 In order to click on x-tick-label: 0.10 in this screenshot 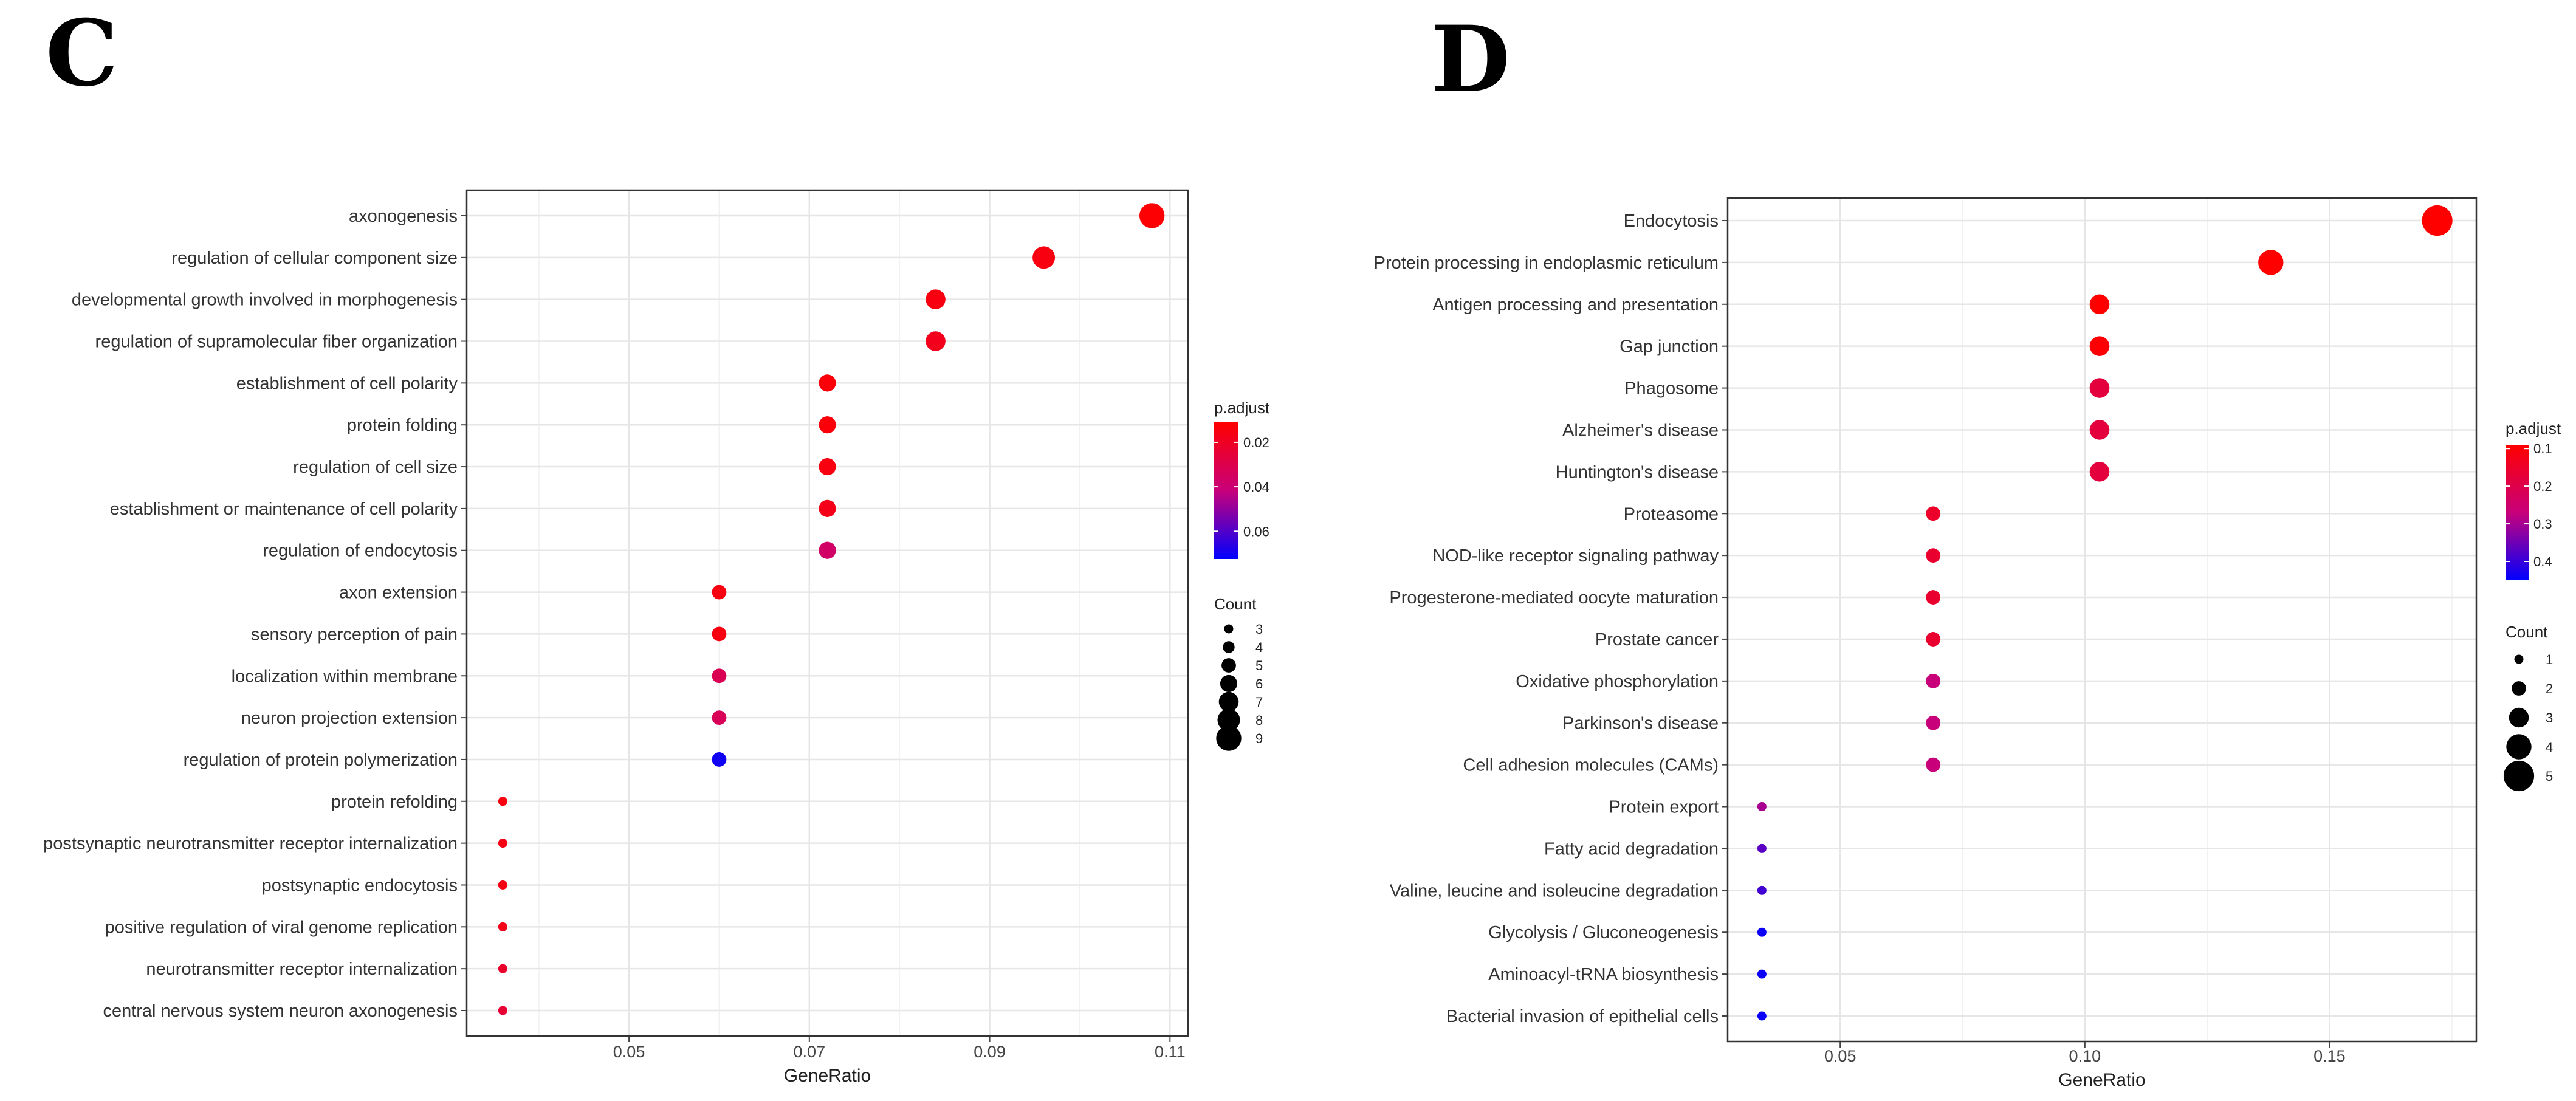, I will do `click(2085, 1056)`.